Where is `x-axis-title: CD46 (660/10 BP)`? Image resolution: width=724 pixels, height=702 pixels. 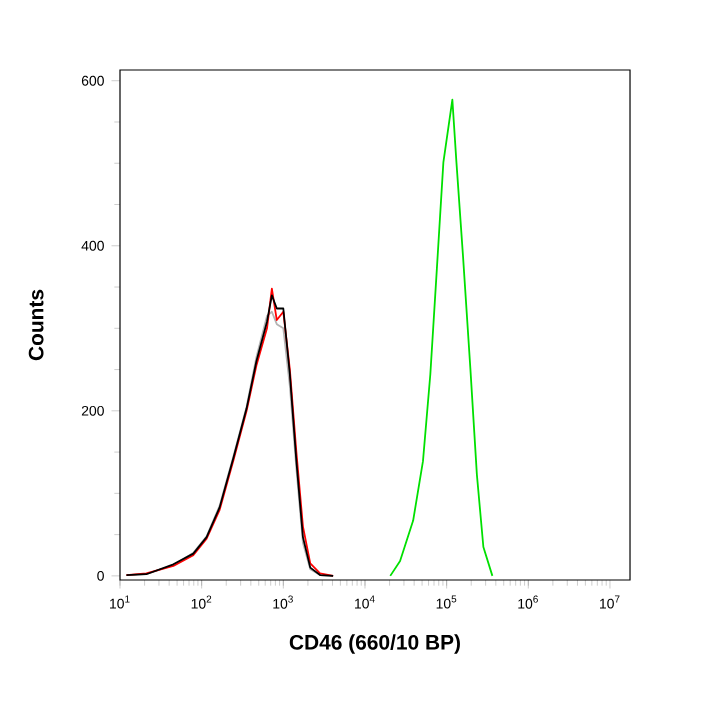
x-axis-title: CD46 (660/10 BP) is located at coordinates (374, 644).